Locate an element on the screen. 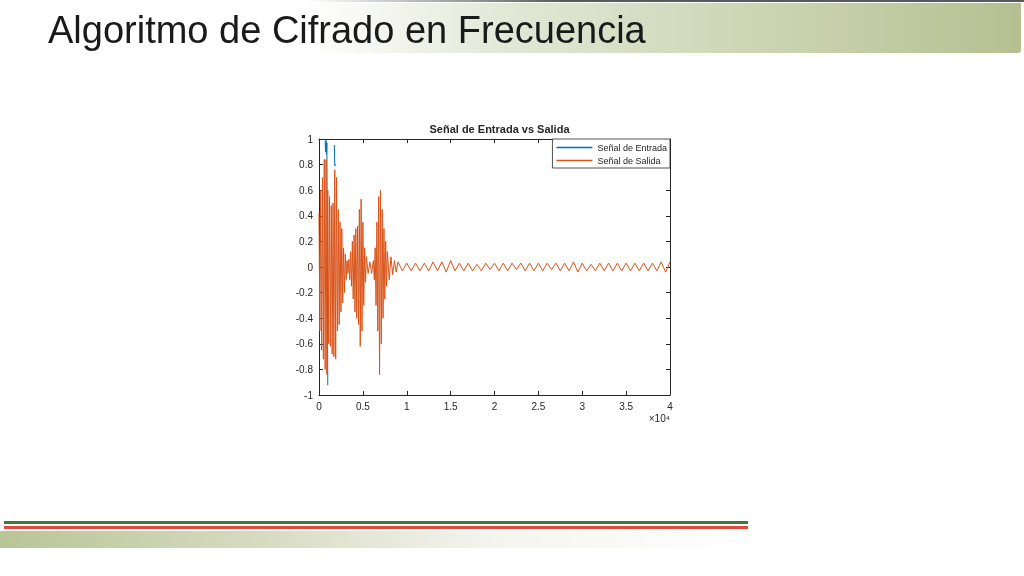  x-tick-label: 0.5 is located at coordinates (363, 406).